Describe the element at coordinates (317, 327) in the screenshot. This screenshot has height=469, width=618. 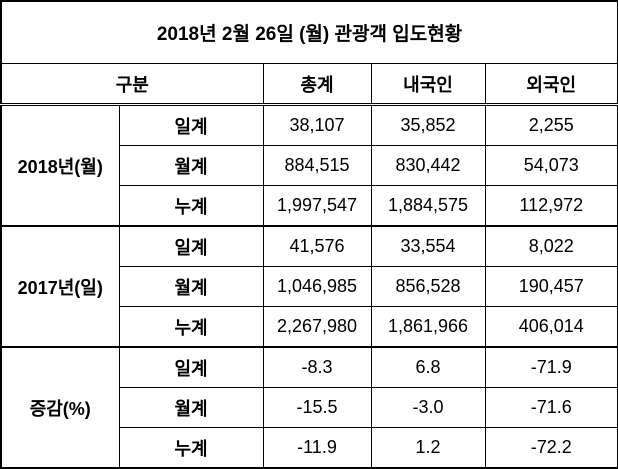
I see `value-cell: 2,267,980` at that location.